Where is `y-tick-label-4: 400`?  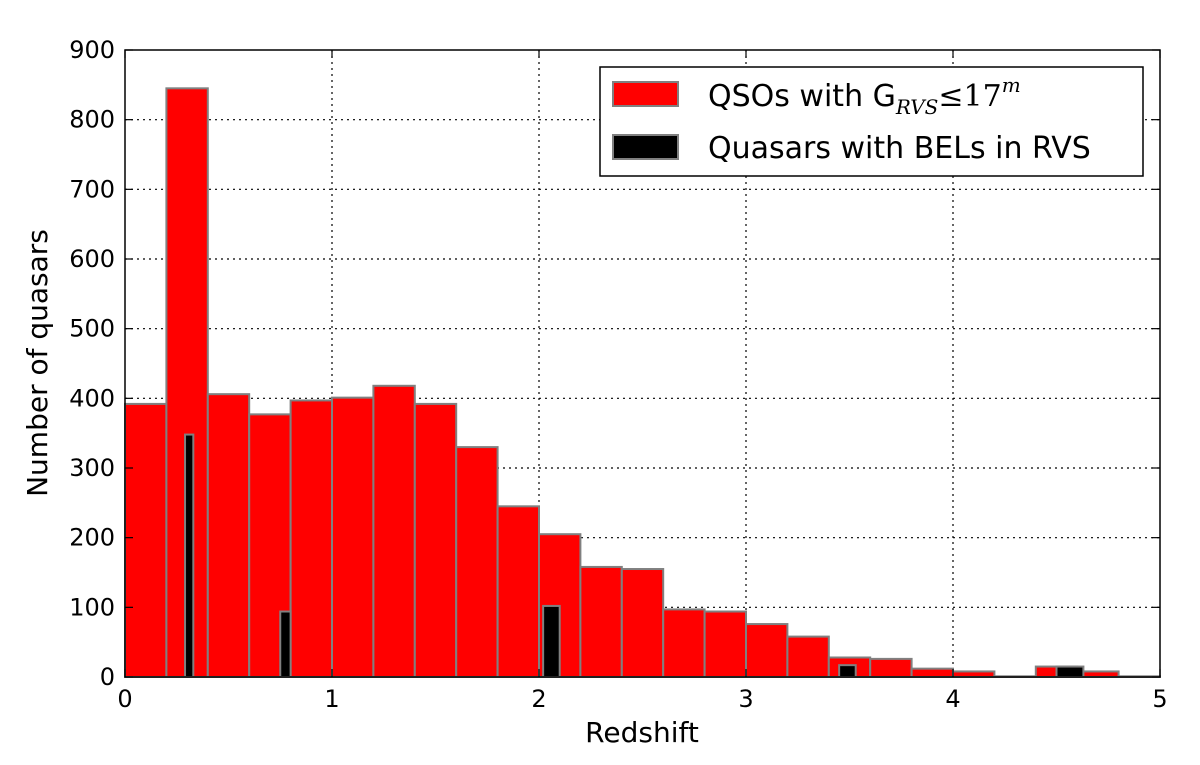
y-tick-label-4: 400 is located at coordinates (92, 398).